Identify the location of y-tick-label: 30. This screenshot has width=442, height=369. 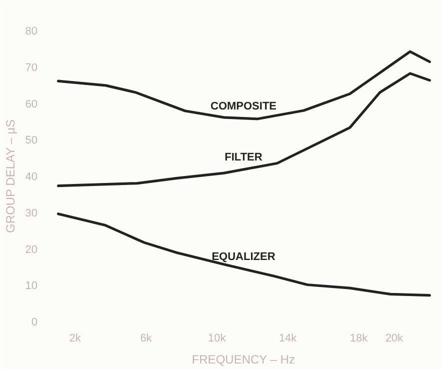
(31, 213).